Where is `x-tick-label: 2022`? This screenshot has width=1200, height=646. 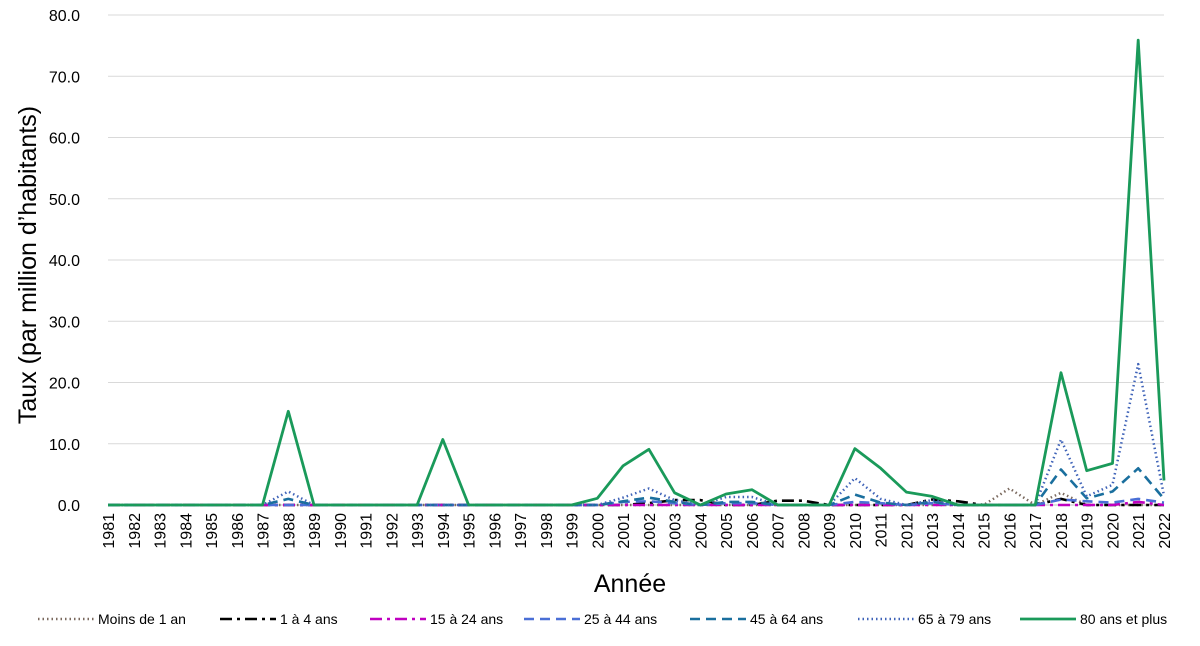
x-tick-label: 2022 is located at coordinates (1165, 531).